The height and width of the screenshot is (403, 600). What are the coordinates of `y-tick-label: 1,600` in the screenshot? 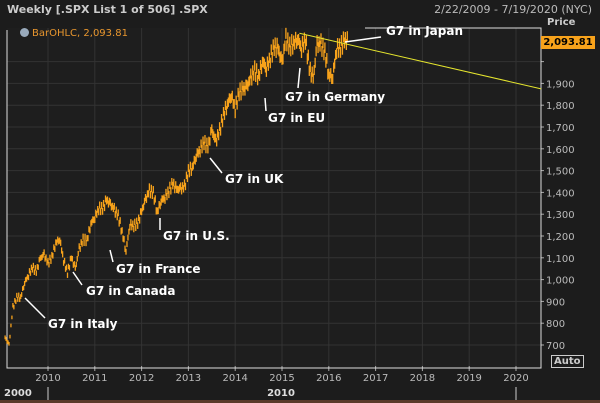 It's located at (560, 150).